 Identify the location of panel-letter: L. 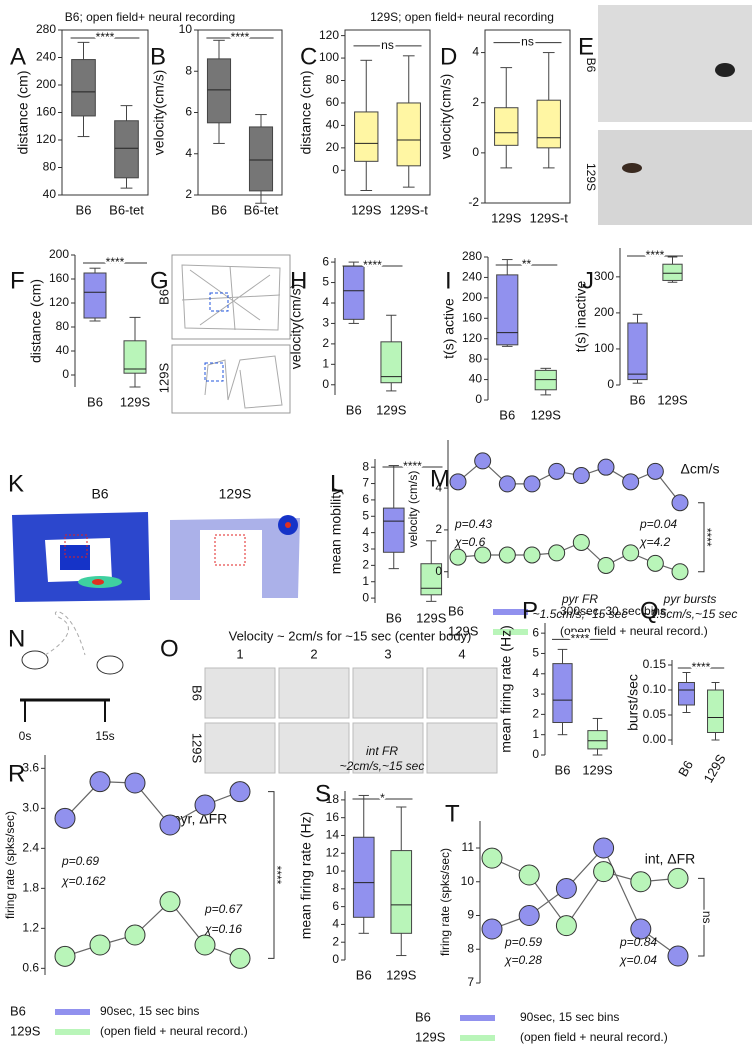
(336, 483).